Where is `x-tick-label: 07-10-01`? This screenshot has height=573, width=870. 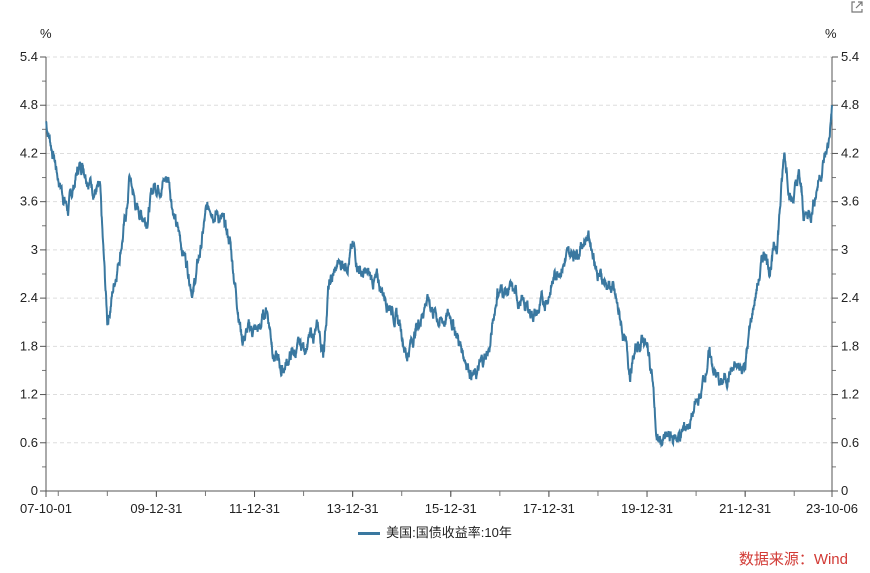
x-tick-label: 07-10-01 is located at coordinates (46, 508).